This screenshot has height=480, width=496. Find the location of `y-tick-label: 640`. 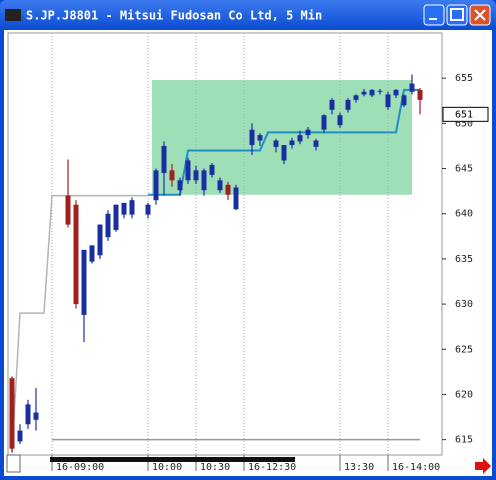

y-tick-label: 640 is located at coordinates (464, 214).